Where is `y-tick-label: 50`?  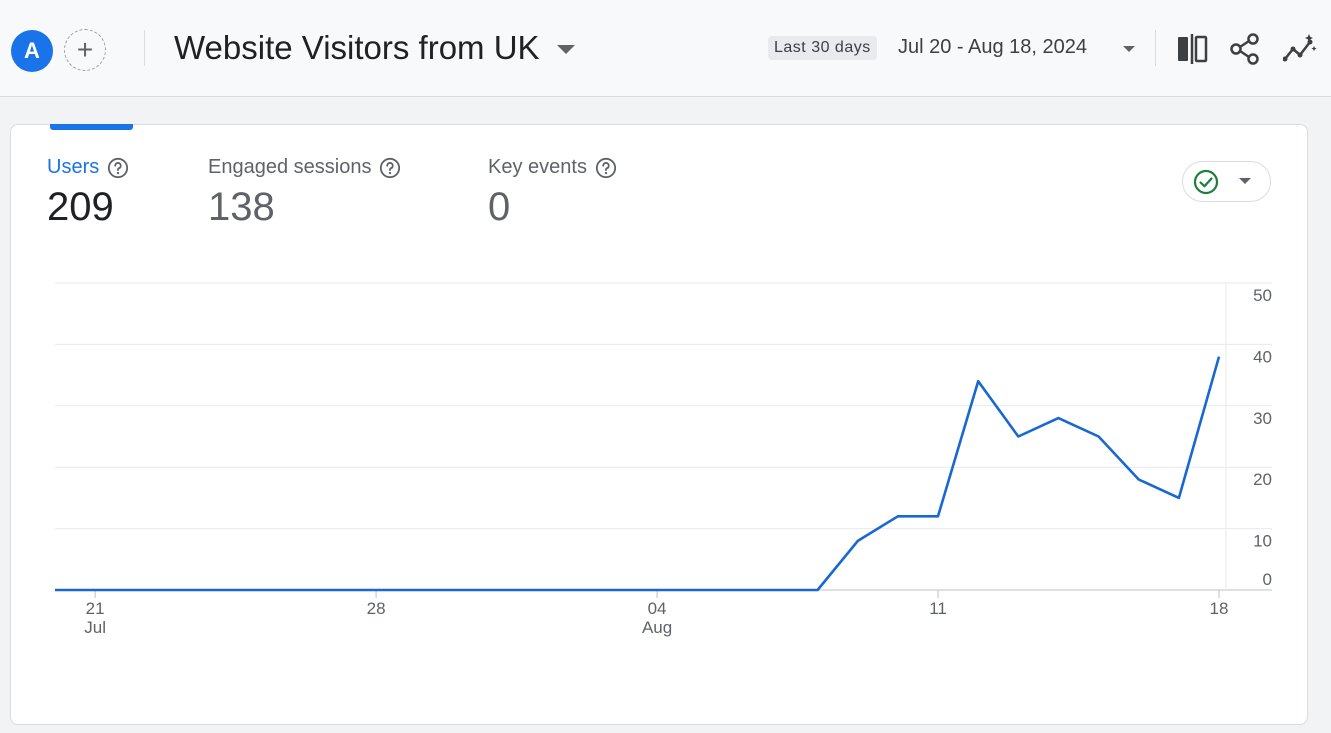
y-tick-label: 50 is located at coordinates (1262, 295).